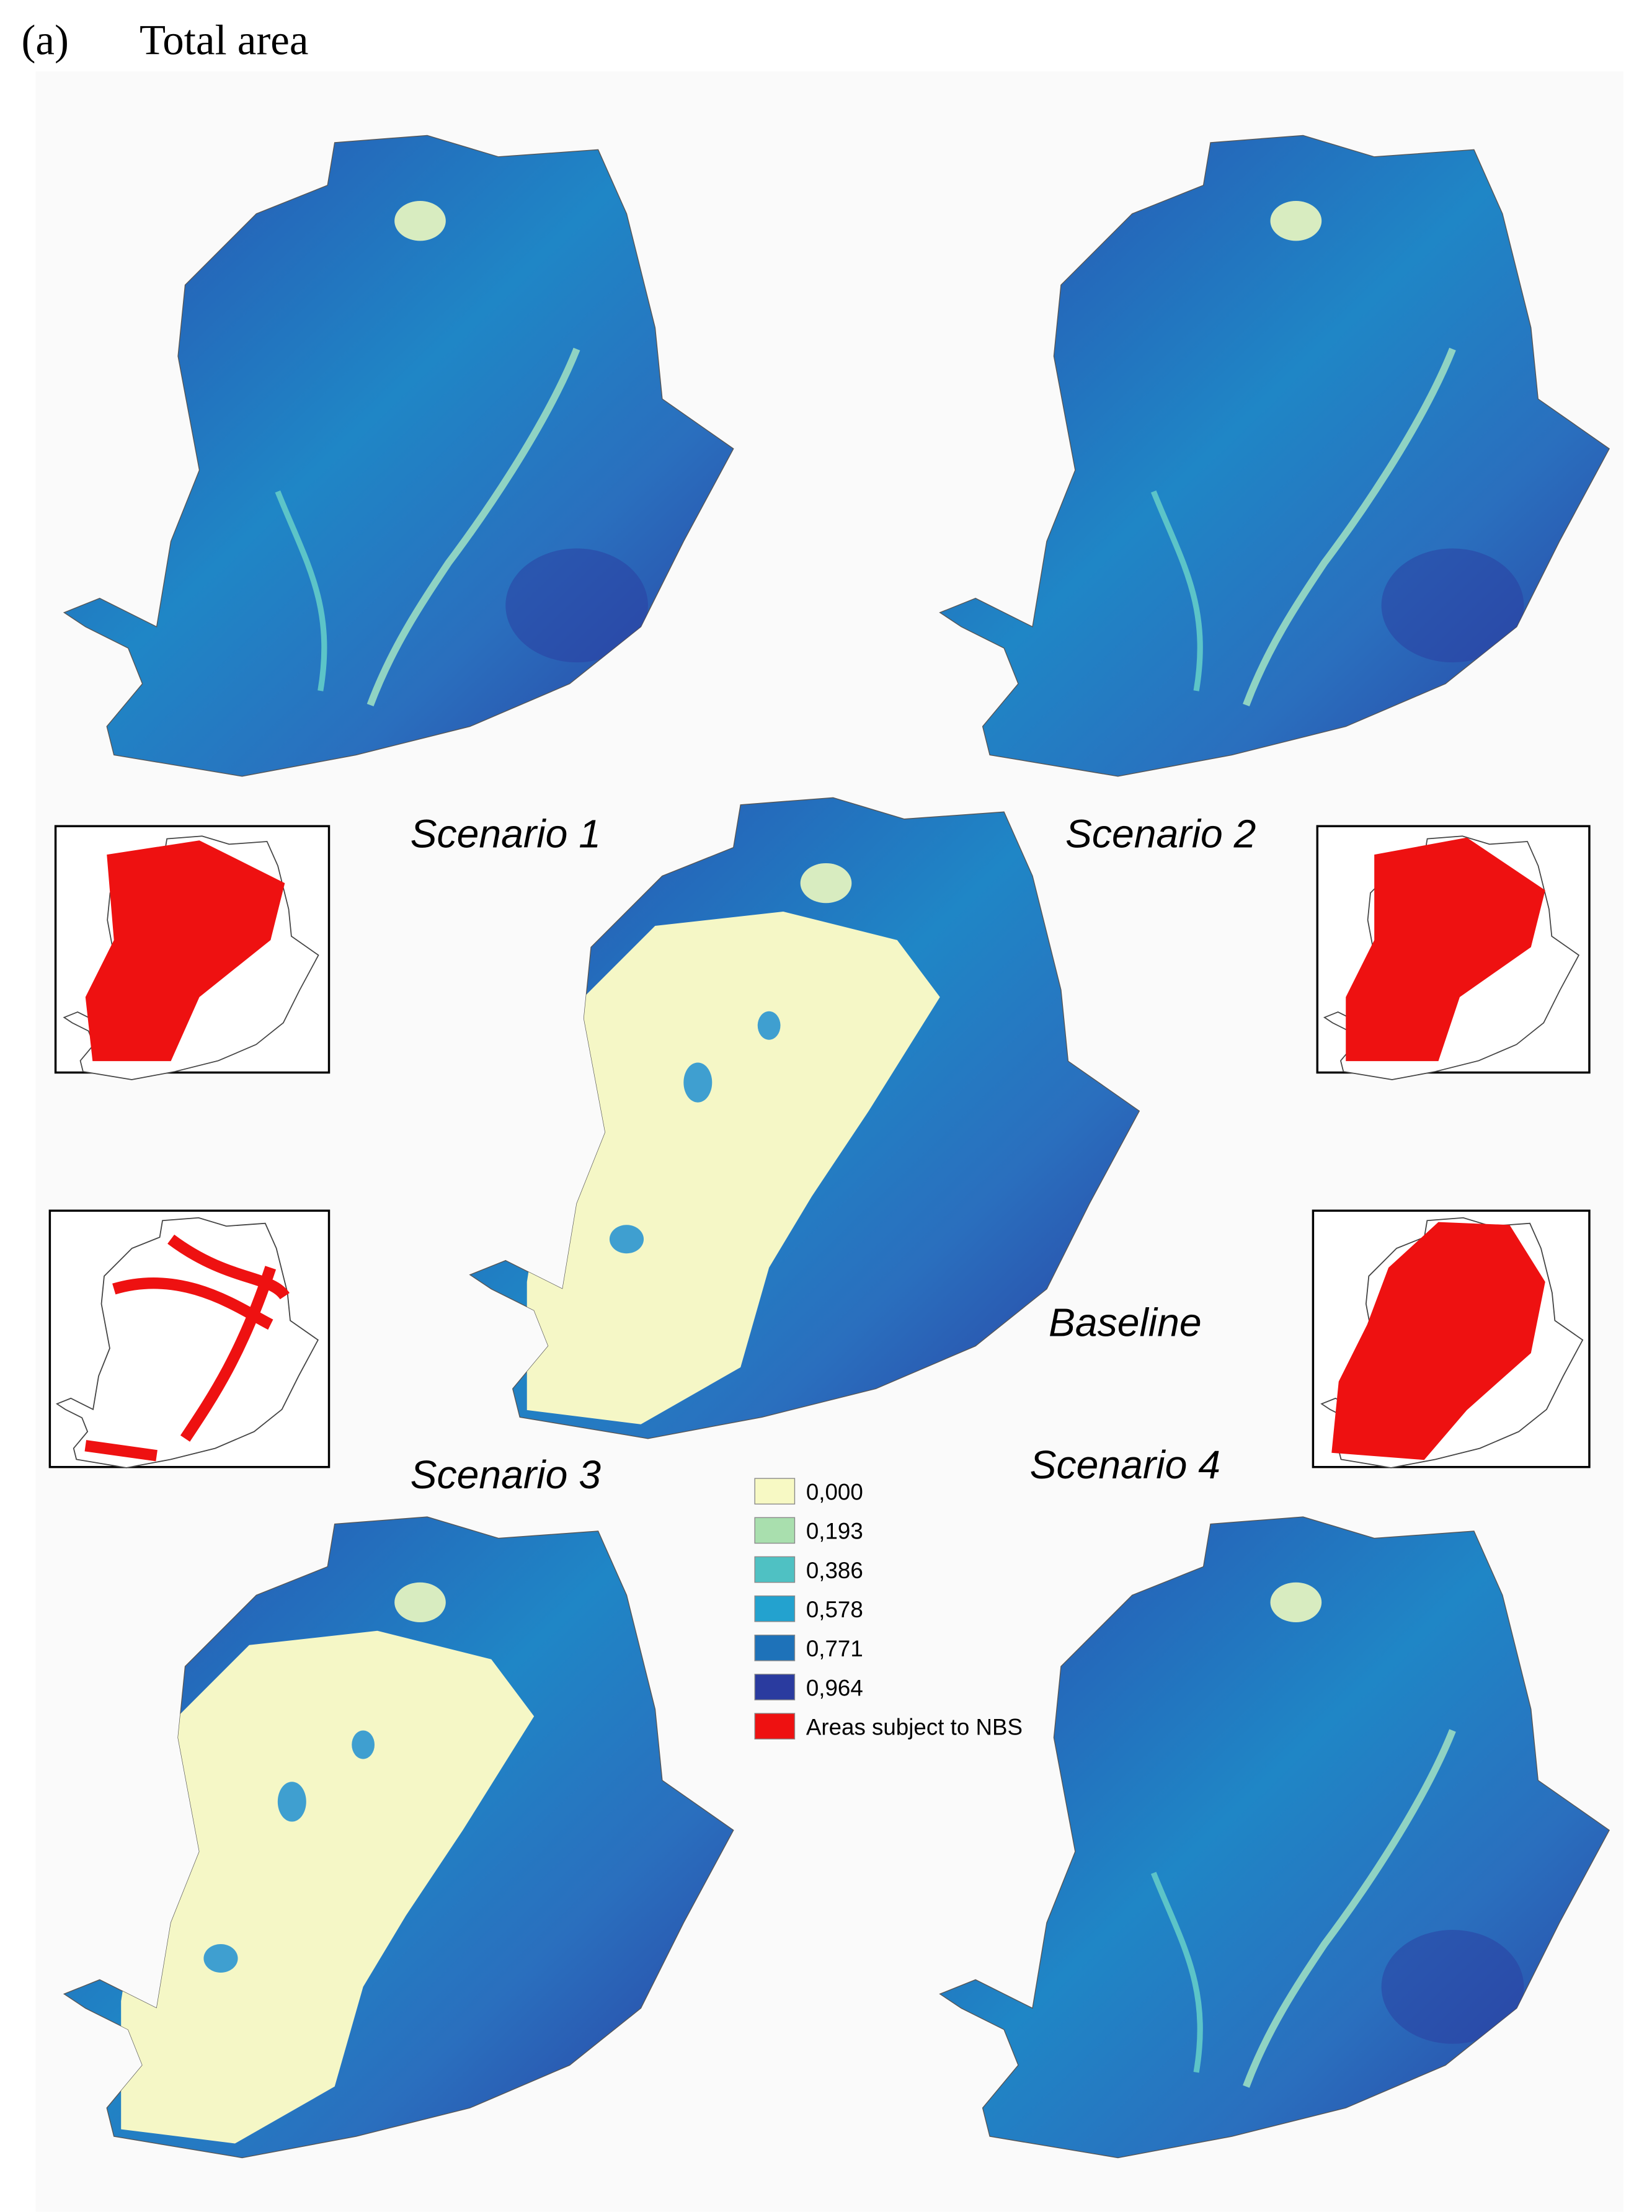 The height and width of the screenshot is (2212, 1652). Describe the element at coordinates (44, 39) in the screenshot. I see `panel-label: (a)` at that location.